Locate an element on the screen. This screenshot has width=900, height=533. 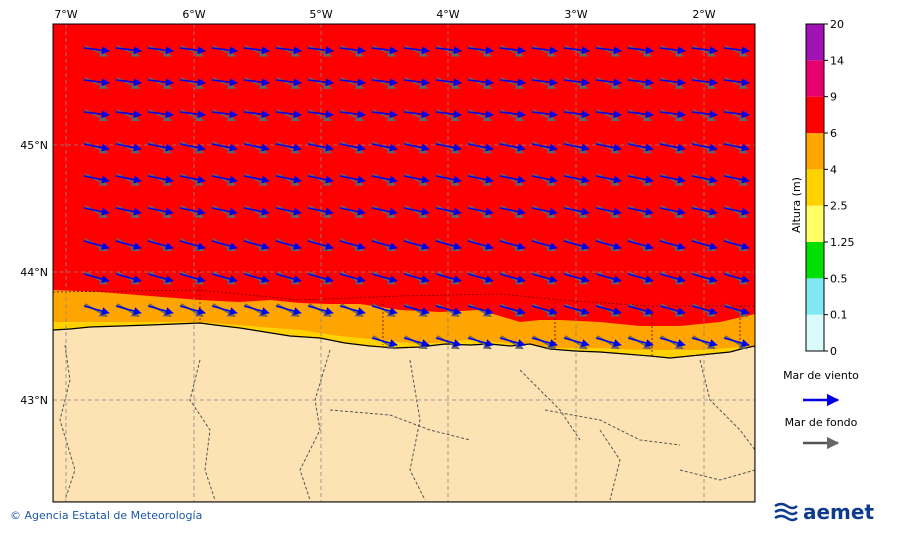
colorbar-level-label: 6 is located at coordinates (833, 133).